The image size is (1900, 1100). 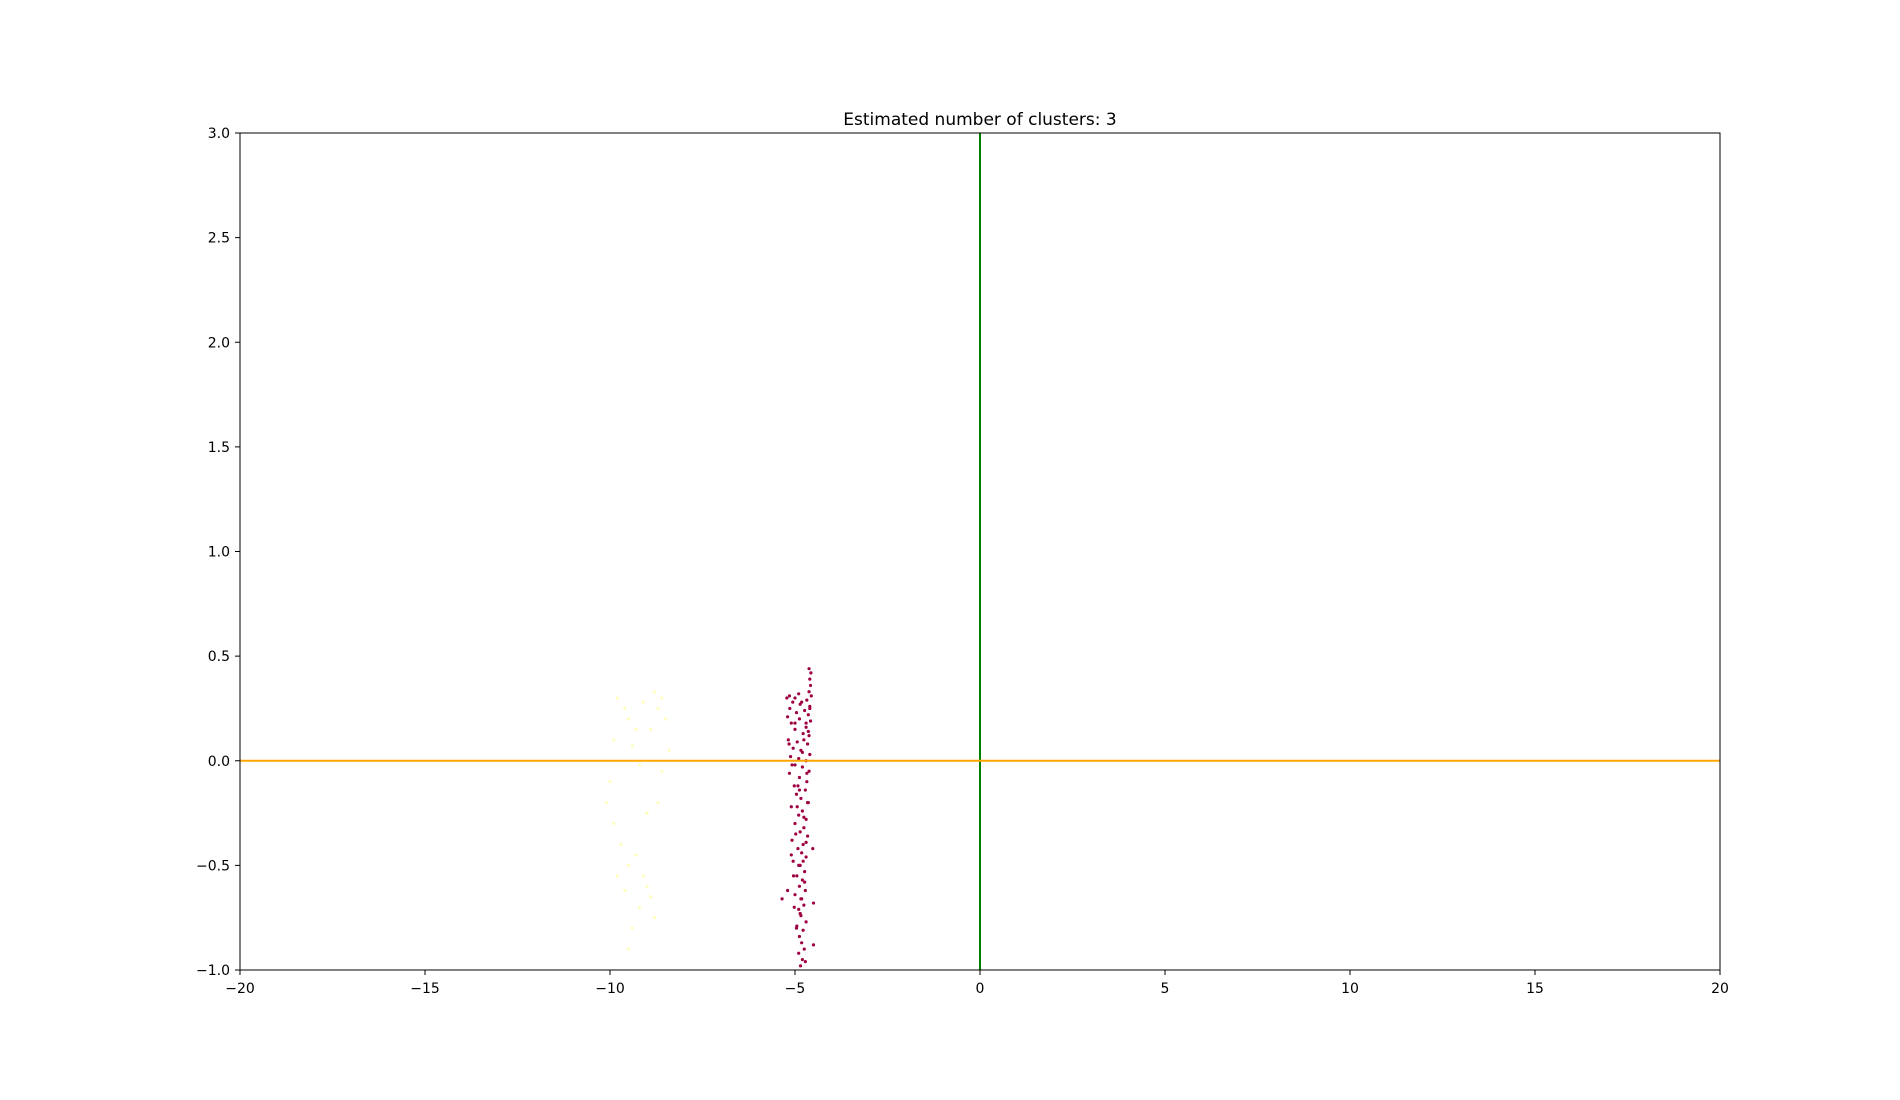 What do you see at coordinates (1535, 989) in the screenshot?
I see `x-tick-label: 15` at bounding box center [1535, 989].